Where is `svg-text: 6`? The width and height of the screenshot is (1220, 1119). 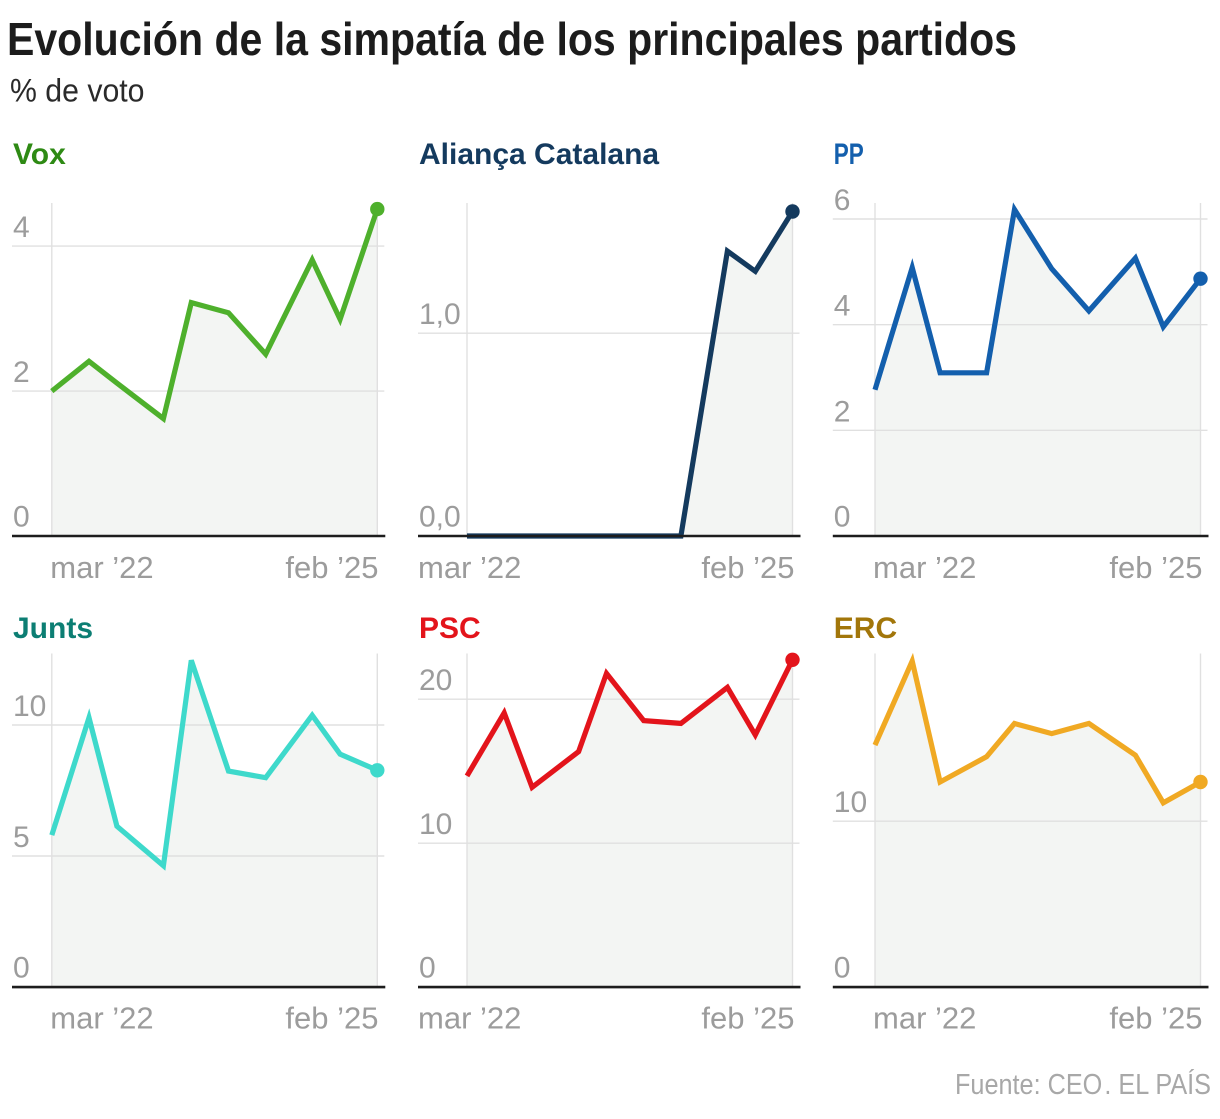
svg-text: 6 is located at coordinates (842, 200).